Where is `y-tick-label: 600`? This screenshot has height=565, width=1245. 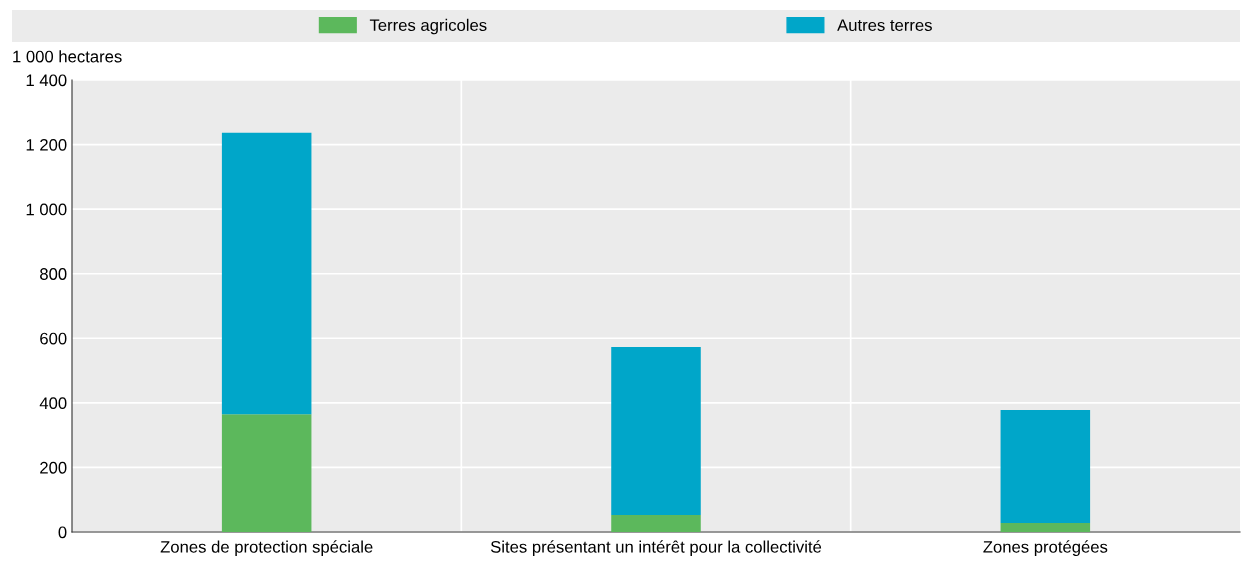 y-tick-label: 600 is located at coordinates (53, 338).